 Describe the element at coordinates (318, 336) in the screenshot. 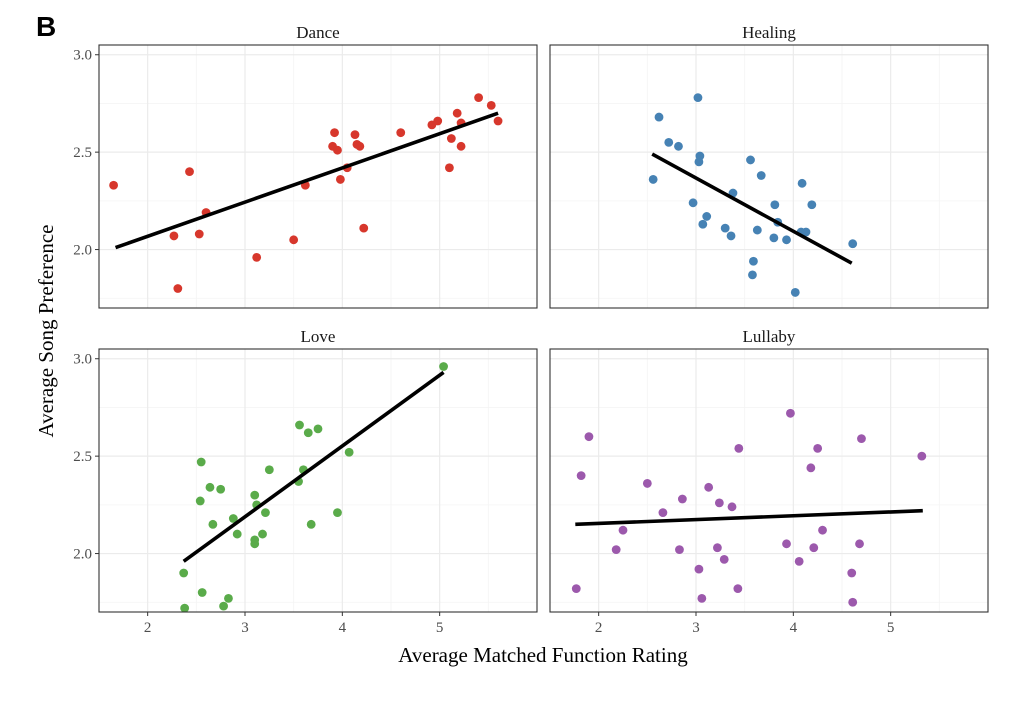

I see `facet-title-love: Love` at that location.